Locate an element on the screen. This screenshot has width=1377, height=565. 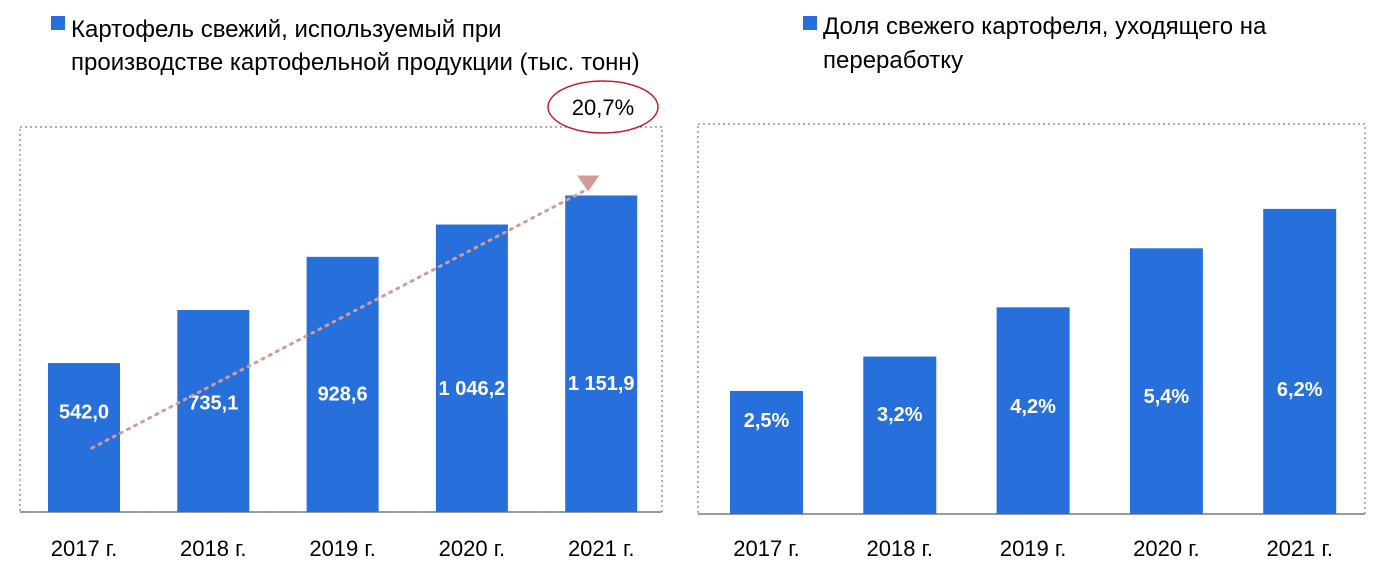
data-label: 735,1 is located at coordinates (213, 404).